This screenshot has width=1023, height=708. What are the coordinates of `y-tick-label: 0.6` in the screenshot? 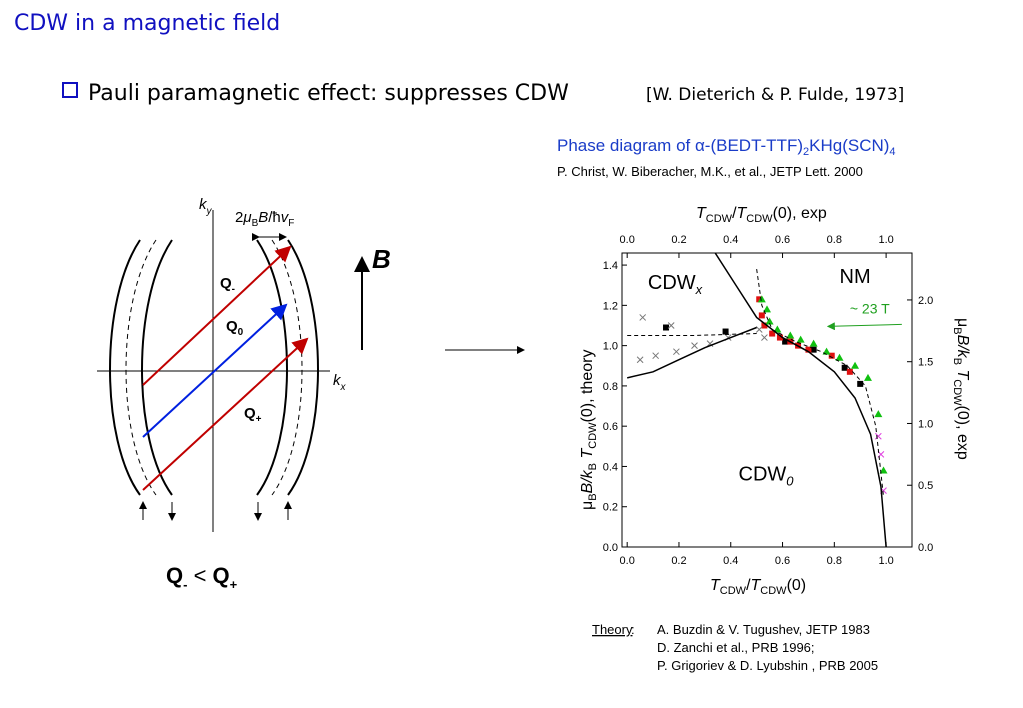 It's located at (610, 427).